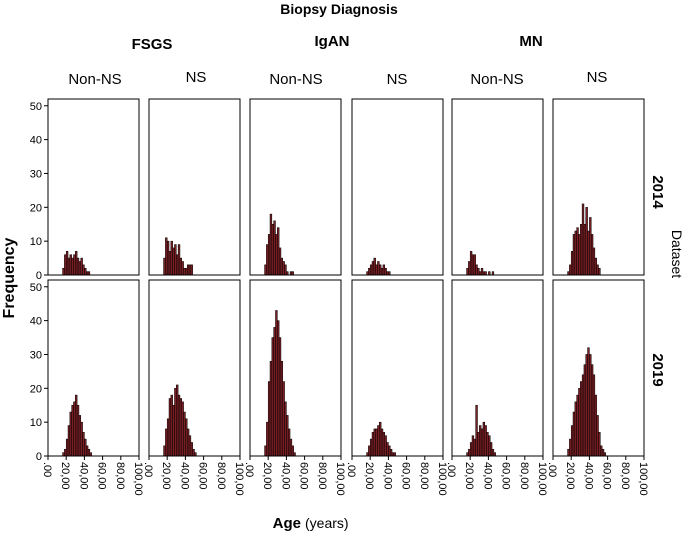 This screenshot has width=685, height=538. Describe the element at coordinates (597, 77) in the screenshot. I see `column-label-mn-ns: NS` at that location.